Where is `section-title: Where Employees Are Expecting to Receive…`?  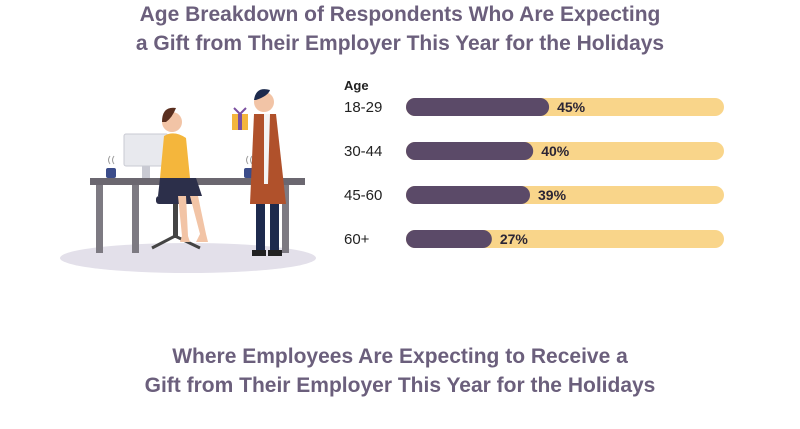 section-title: Where Employees Are Expecting to Receive… is located at coordinates (400, 371).